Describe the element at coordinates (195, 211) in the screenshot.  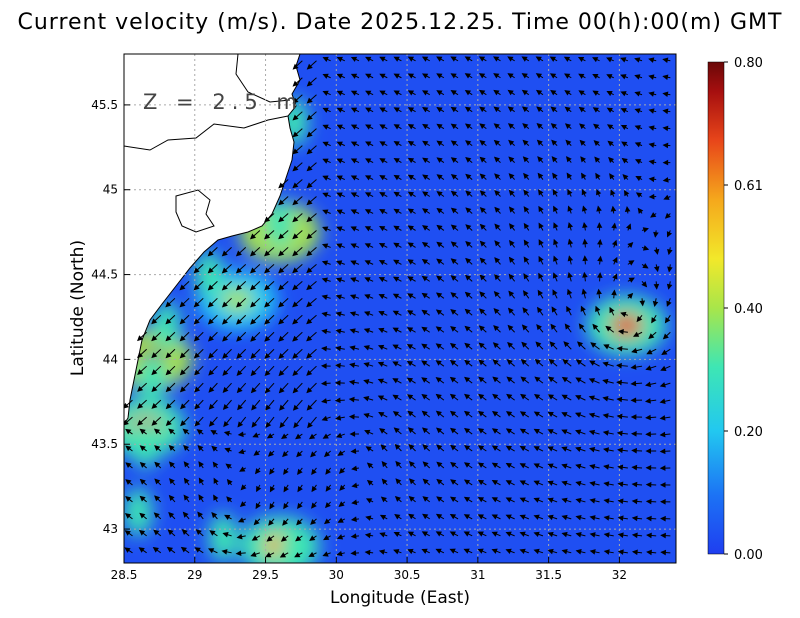
I see `lagoon-outline` at that location.